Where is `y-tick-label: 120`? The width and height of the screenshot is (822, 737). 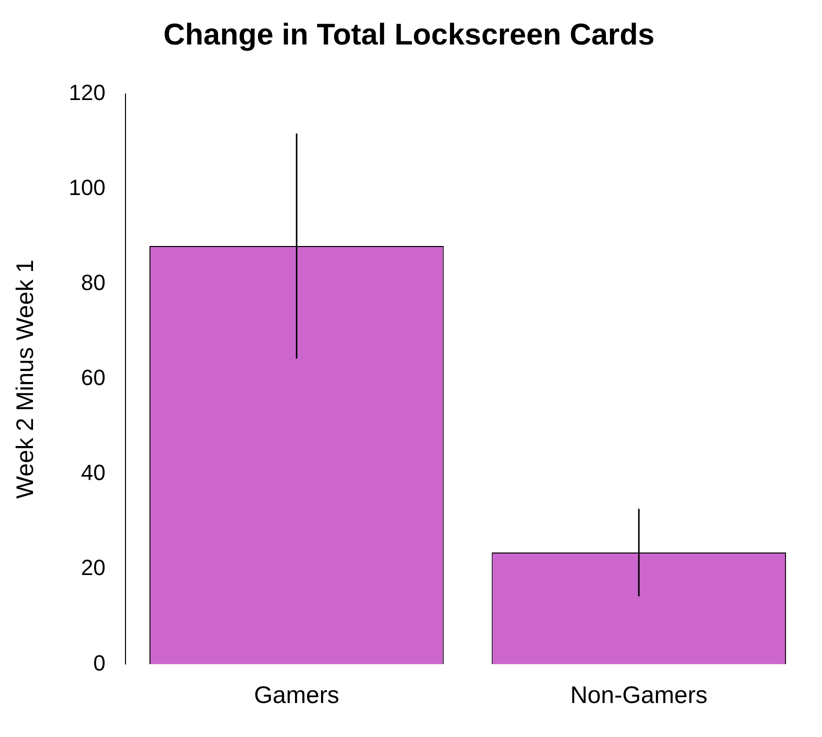 y-tick-label: 120 is located at coordinates (87, 93).